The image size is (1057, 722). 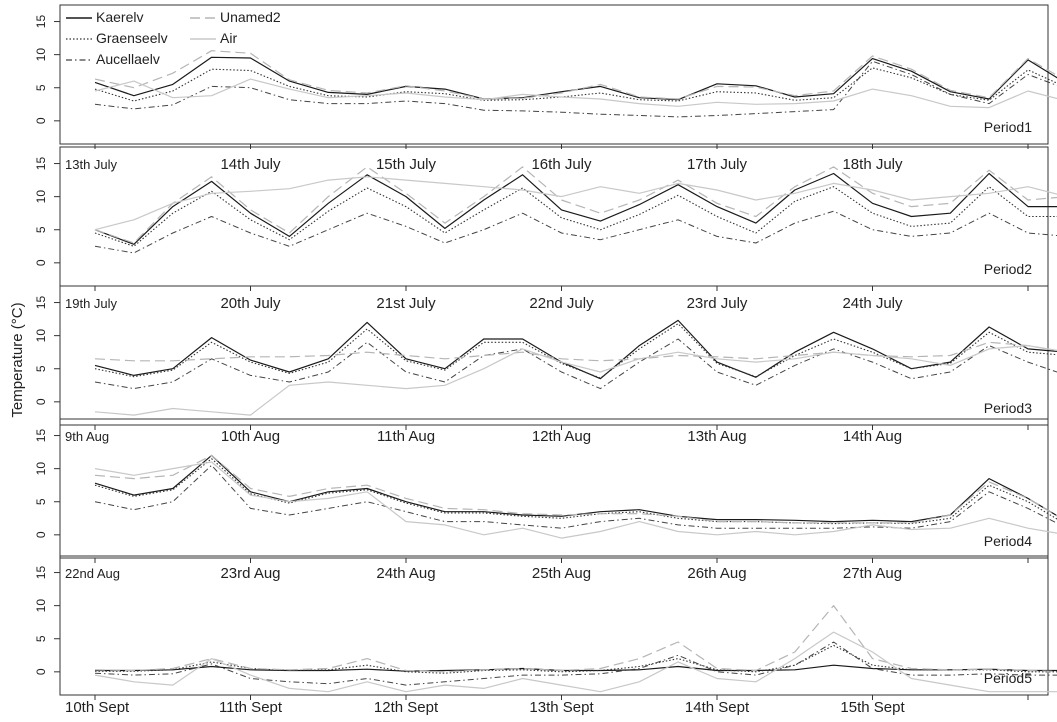 What do you see at coordinates (872, 573) in the screenshot?
I see `date-label: 27th Aug` at bounding box center [872, 573].